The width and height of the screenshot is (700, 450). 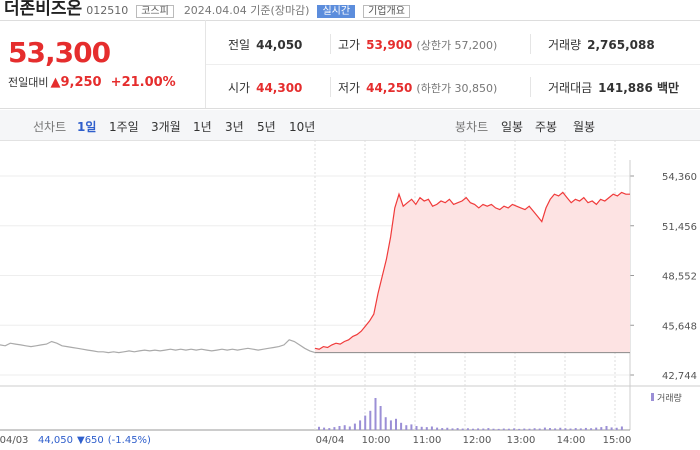 I want to click on realtime-button: 실시간, so click(x=336, y=11).